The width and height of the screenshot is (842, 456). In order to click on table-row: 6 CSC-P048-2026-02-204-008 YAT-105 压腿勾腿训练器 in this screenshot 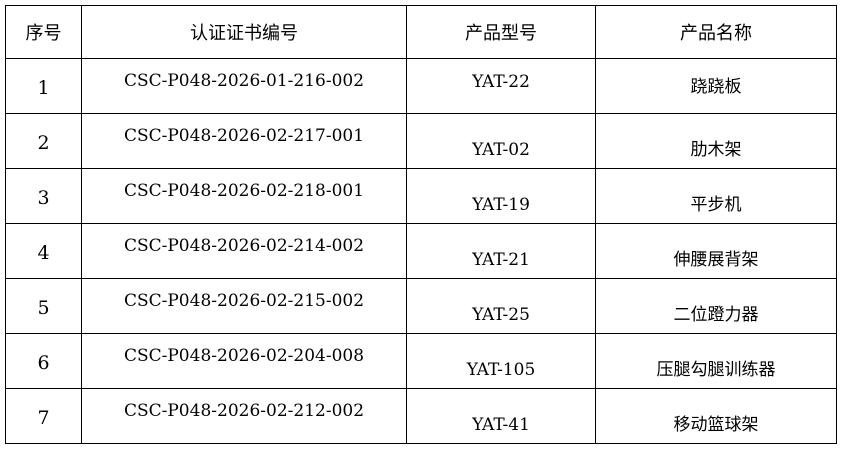, I will do `click(421, 361)`.